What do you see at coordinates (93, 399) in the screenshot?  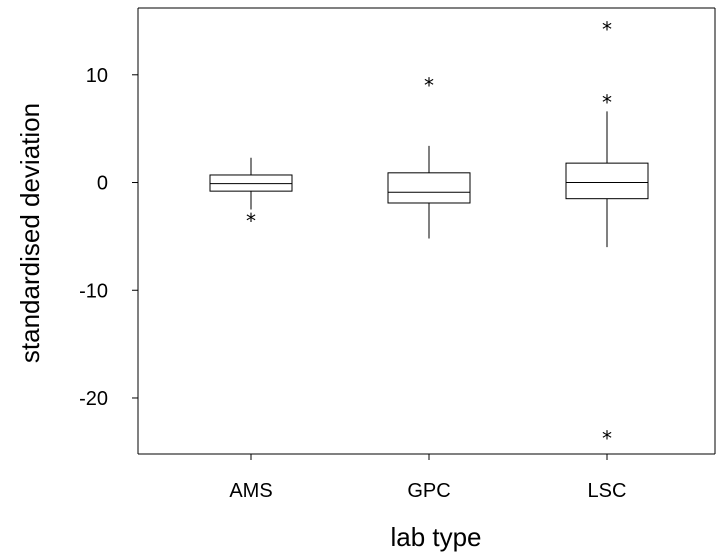 I see `y-tick-label: -20` at bounding box center [93, 399].